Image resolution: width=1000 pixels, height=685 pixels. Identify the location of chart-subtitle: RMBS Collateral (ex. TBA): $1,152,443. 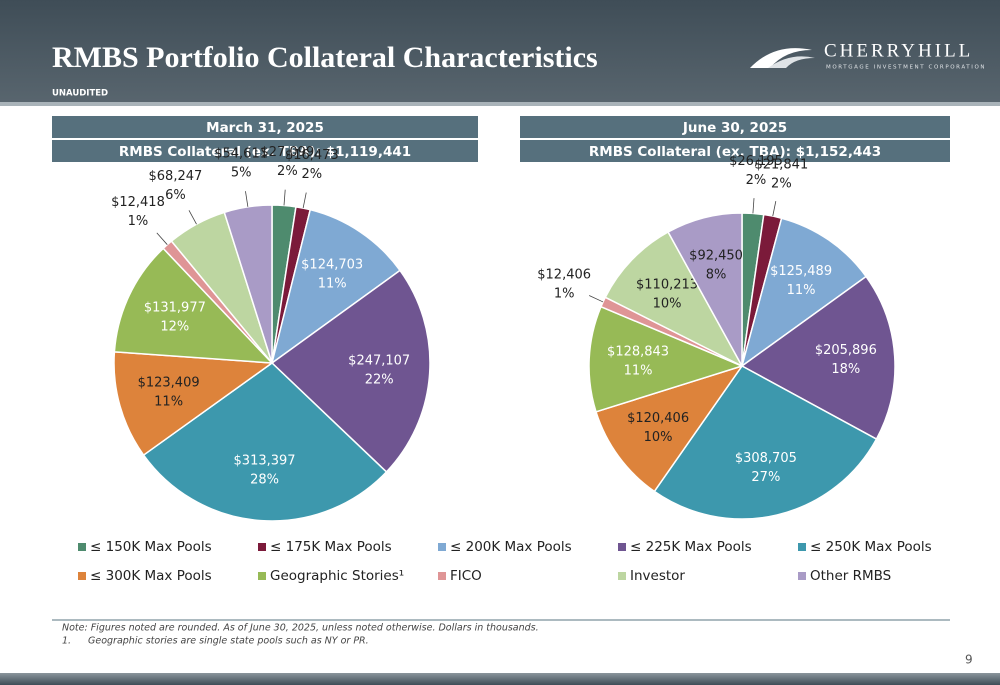
(735, 152).